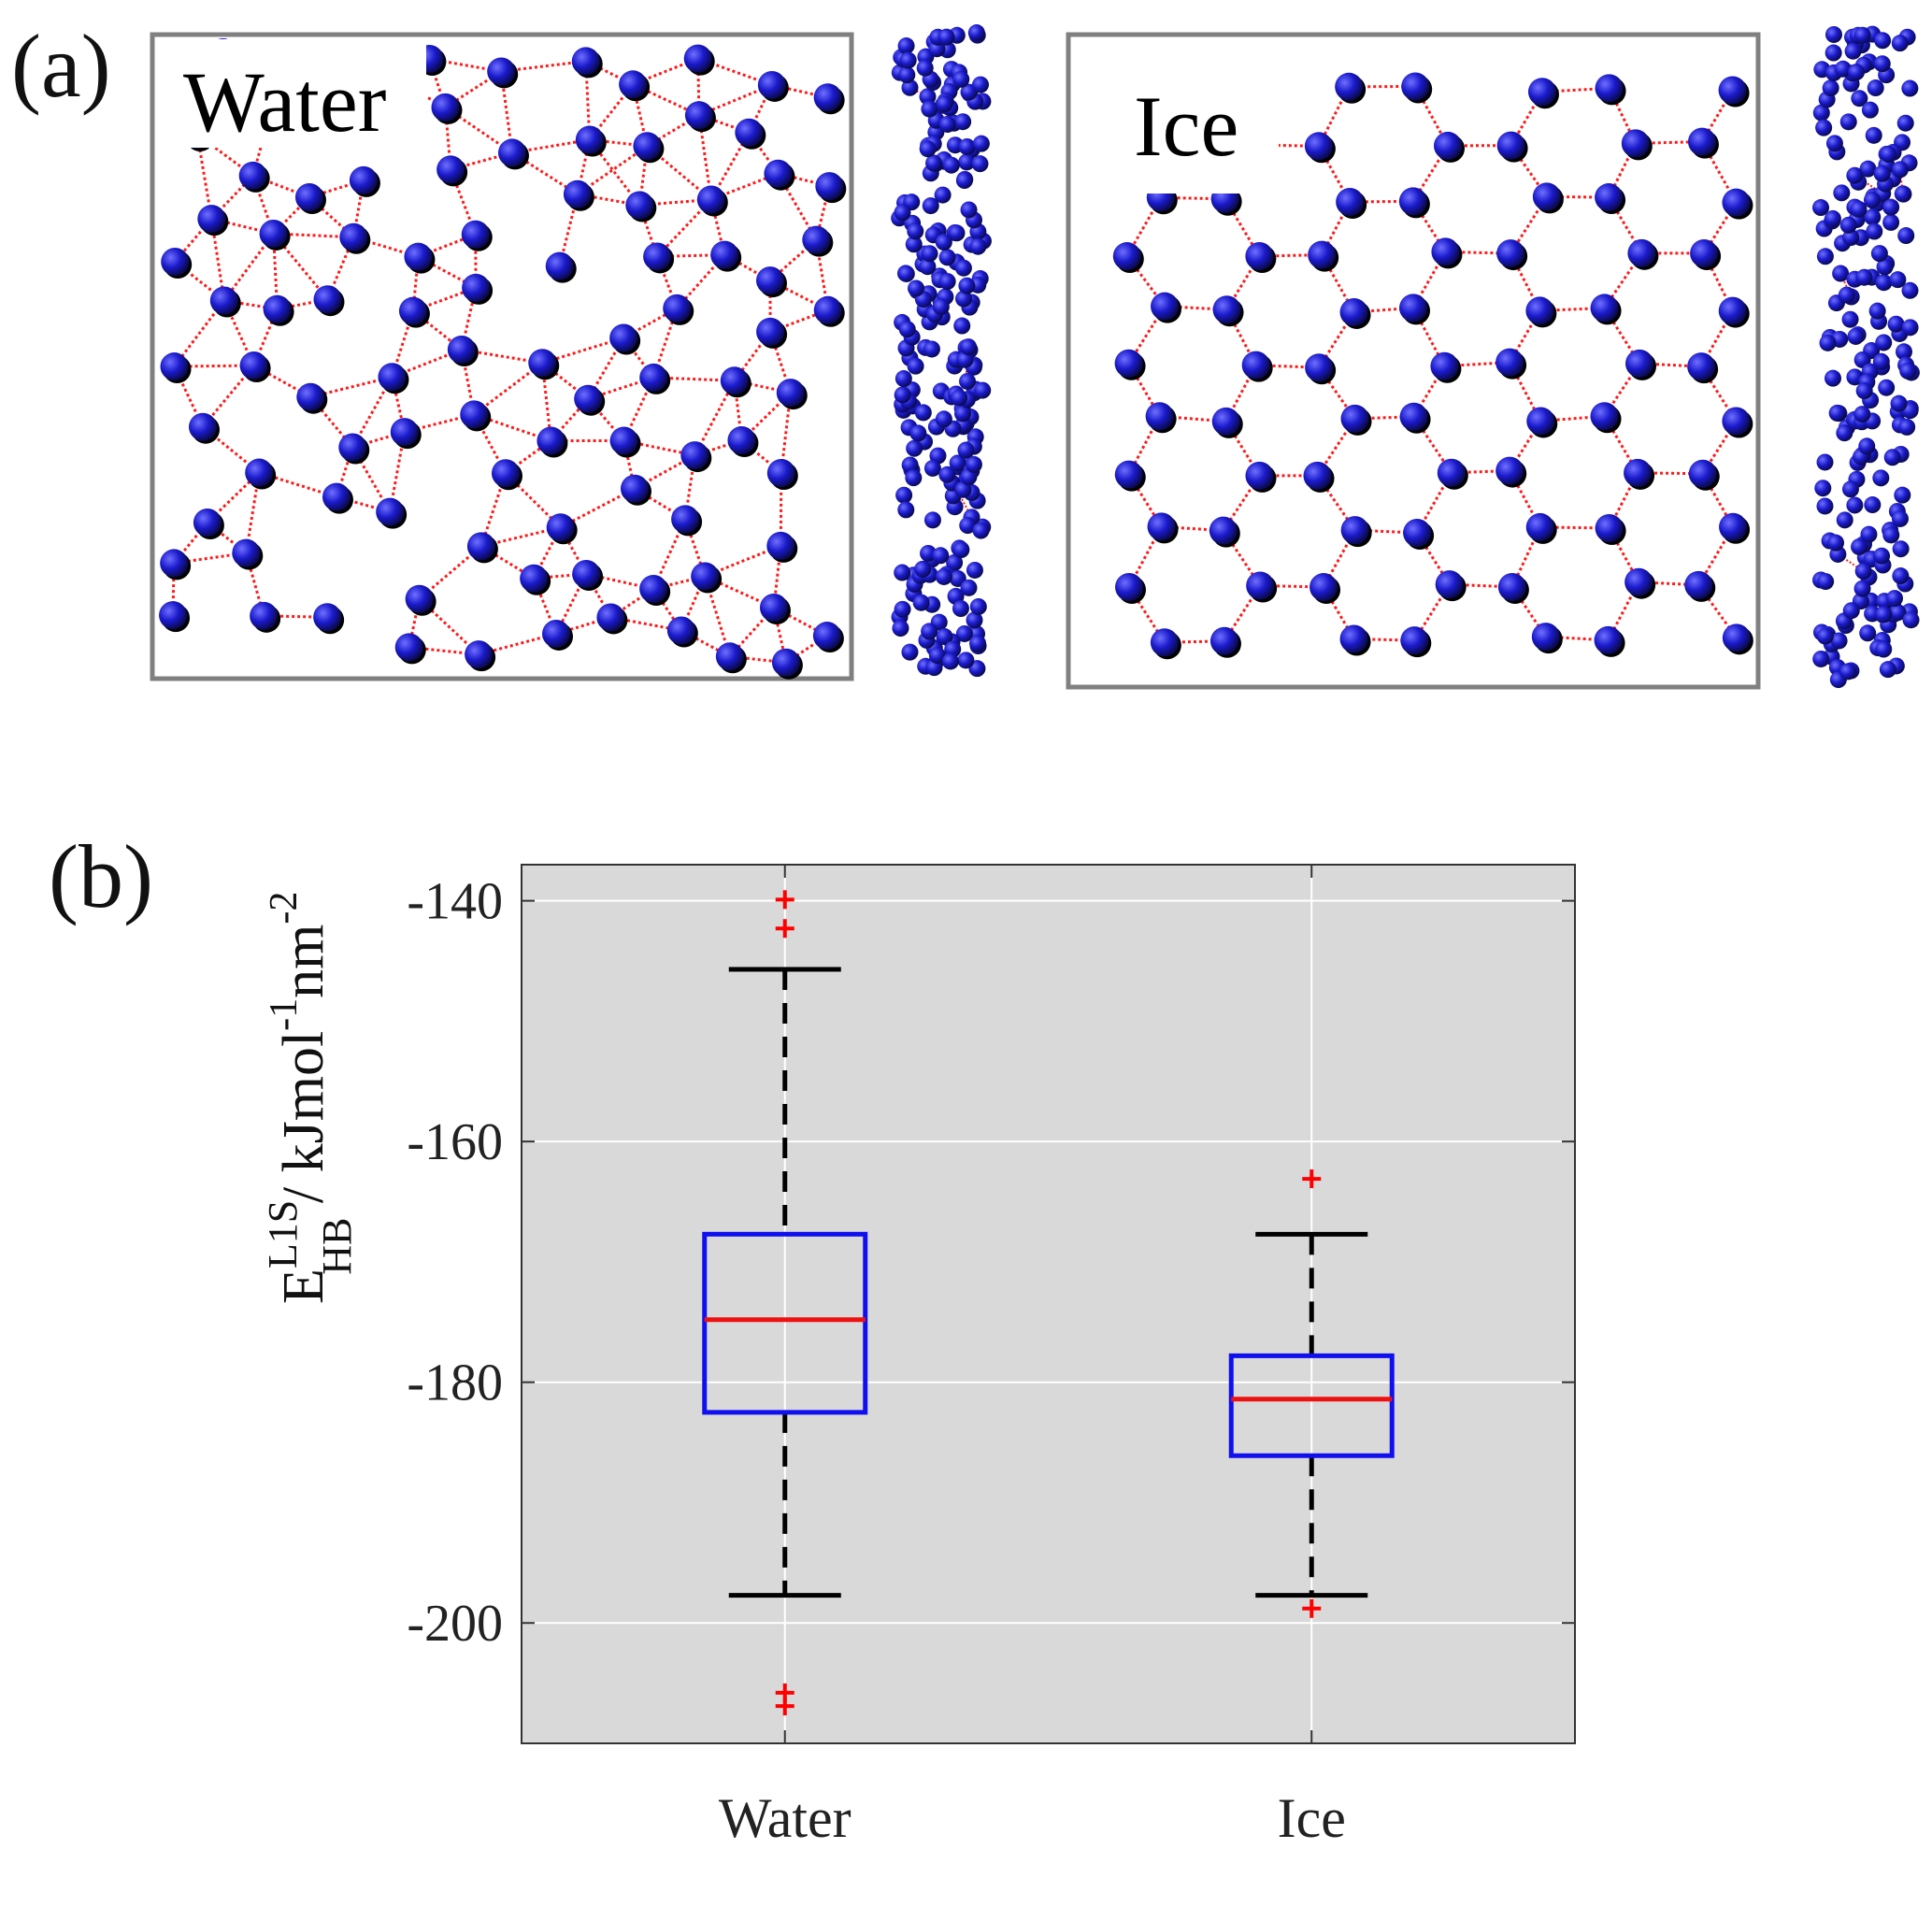  What do you see at coordinates (455, 1383) in the screenshot?
I see `y-tick-label: -180` at bounding box center [455, 1383].